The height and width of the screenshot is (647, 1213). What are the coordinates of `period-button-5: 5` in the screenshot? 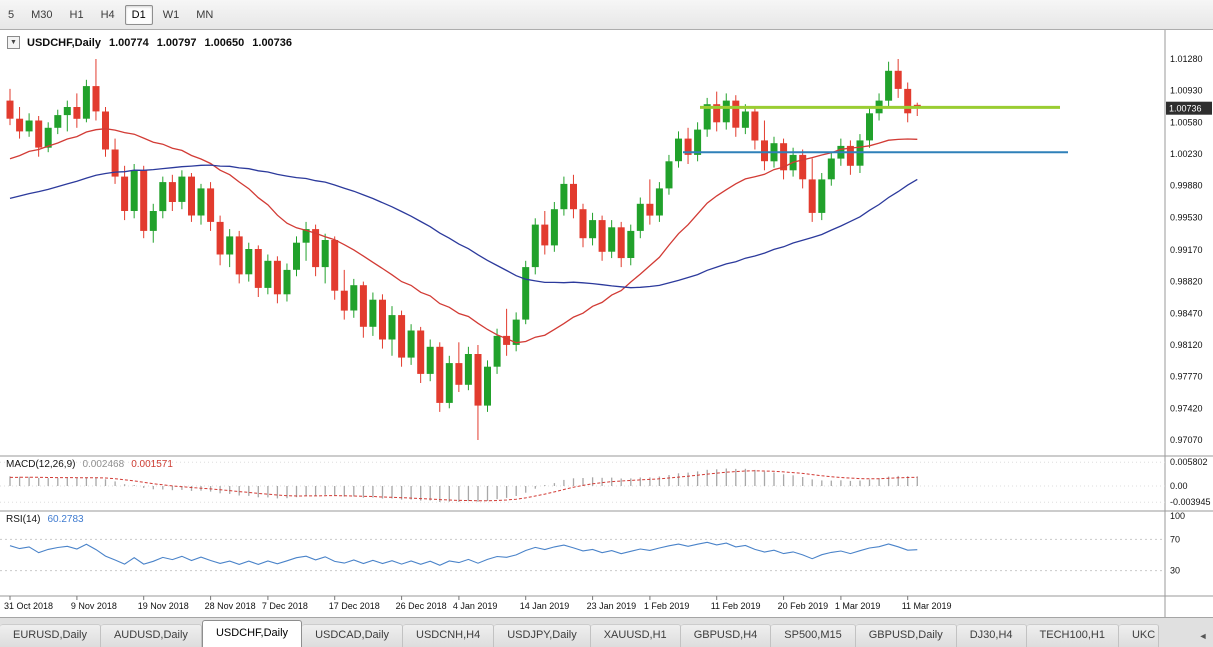 It's located at (11, 14).